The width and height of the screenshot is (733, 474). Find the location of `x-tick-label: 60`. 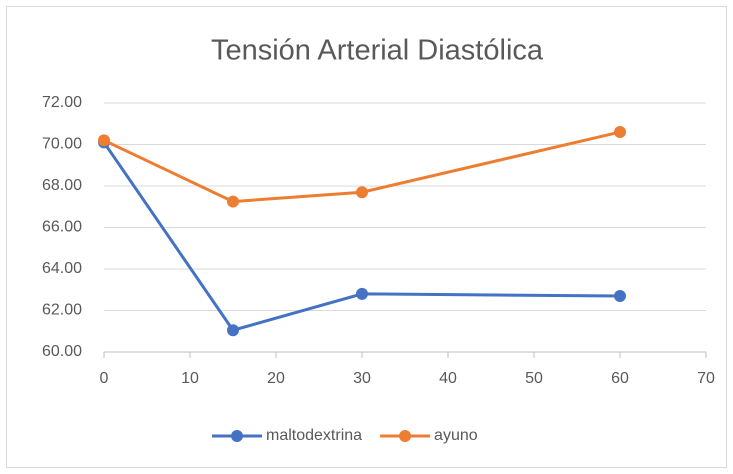

x-tick-label: 60 is located at coordinates (620, 378).